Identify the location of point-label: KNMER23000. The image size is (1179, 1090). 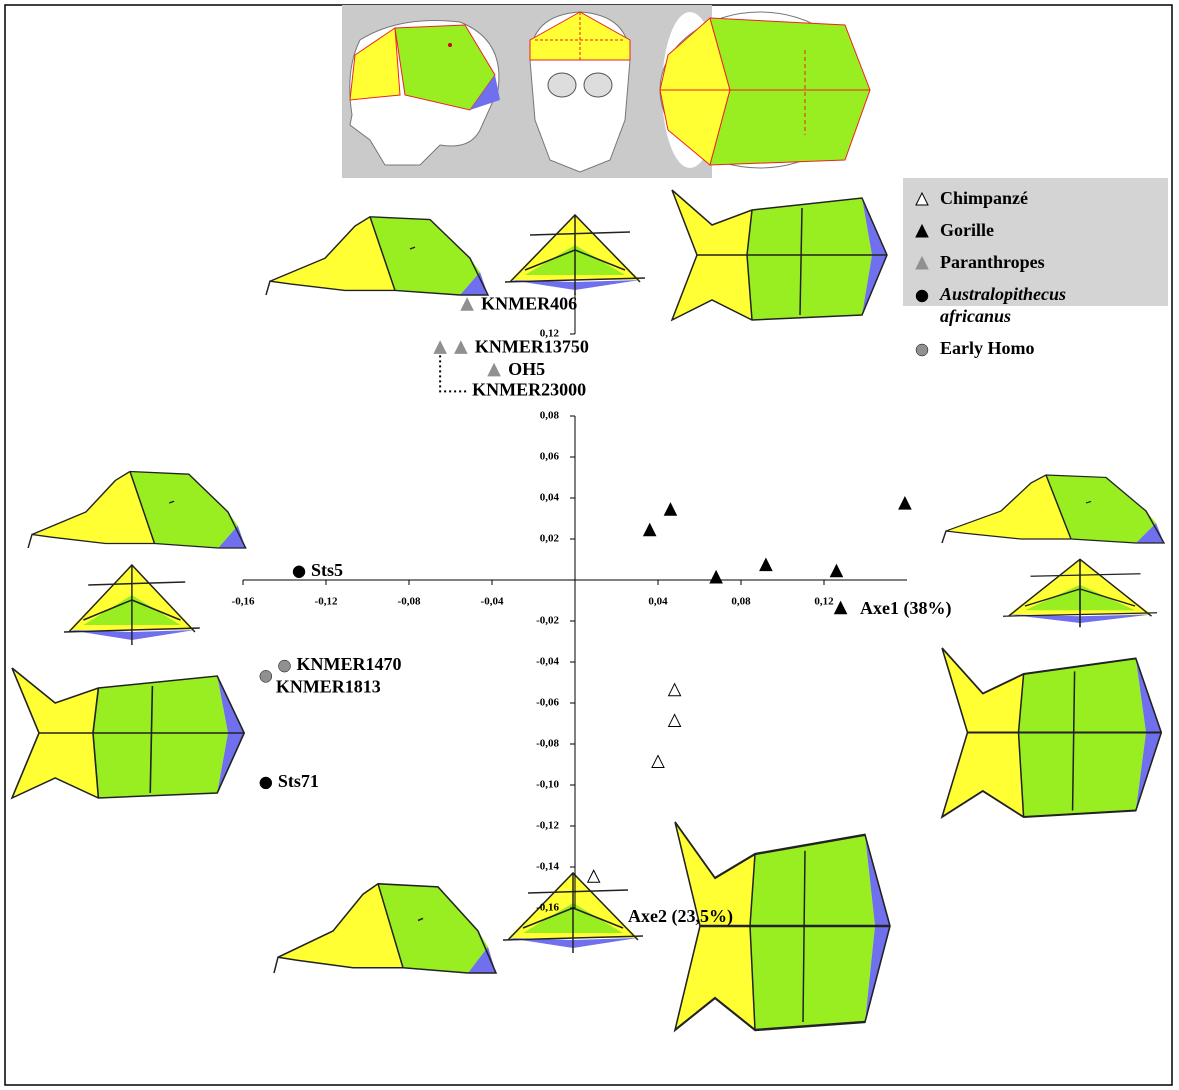
(529, 389).